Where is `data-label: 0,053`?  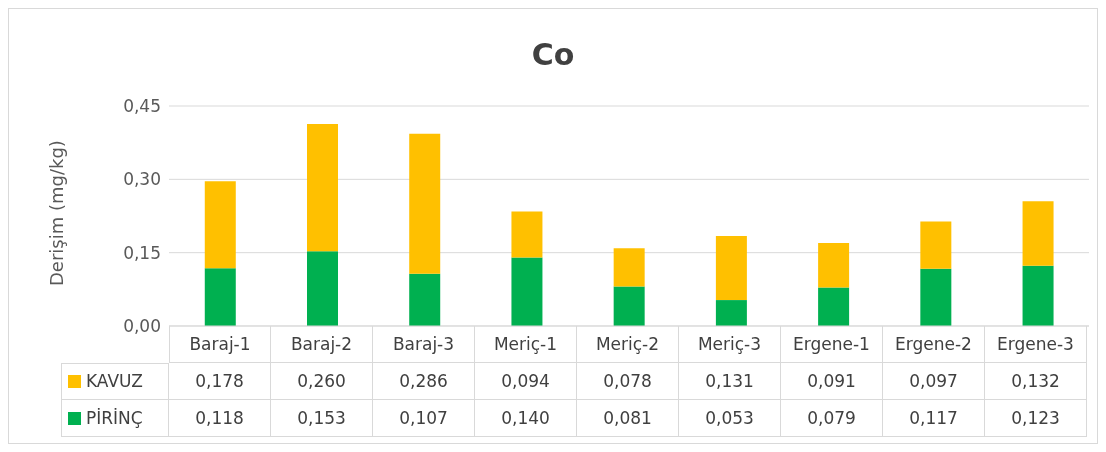
data-label: 0,053 is located at coordinates (730, 418).